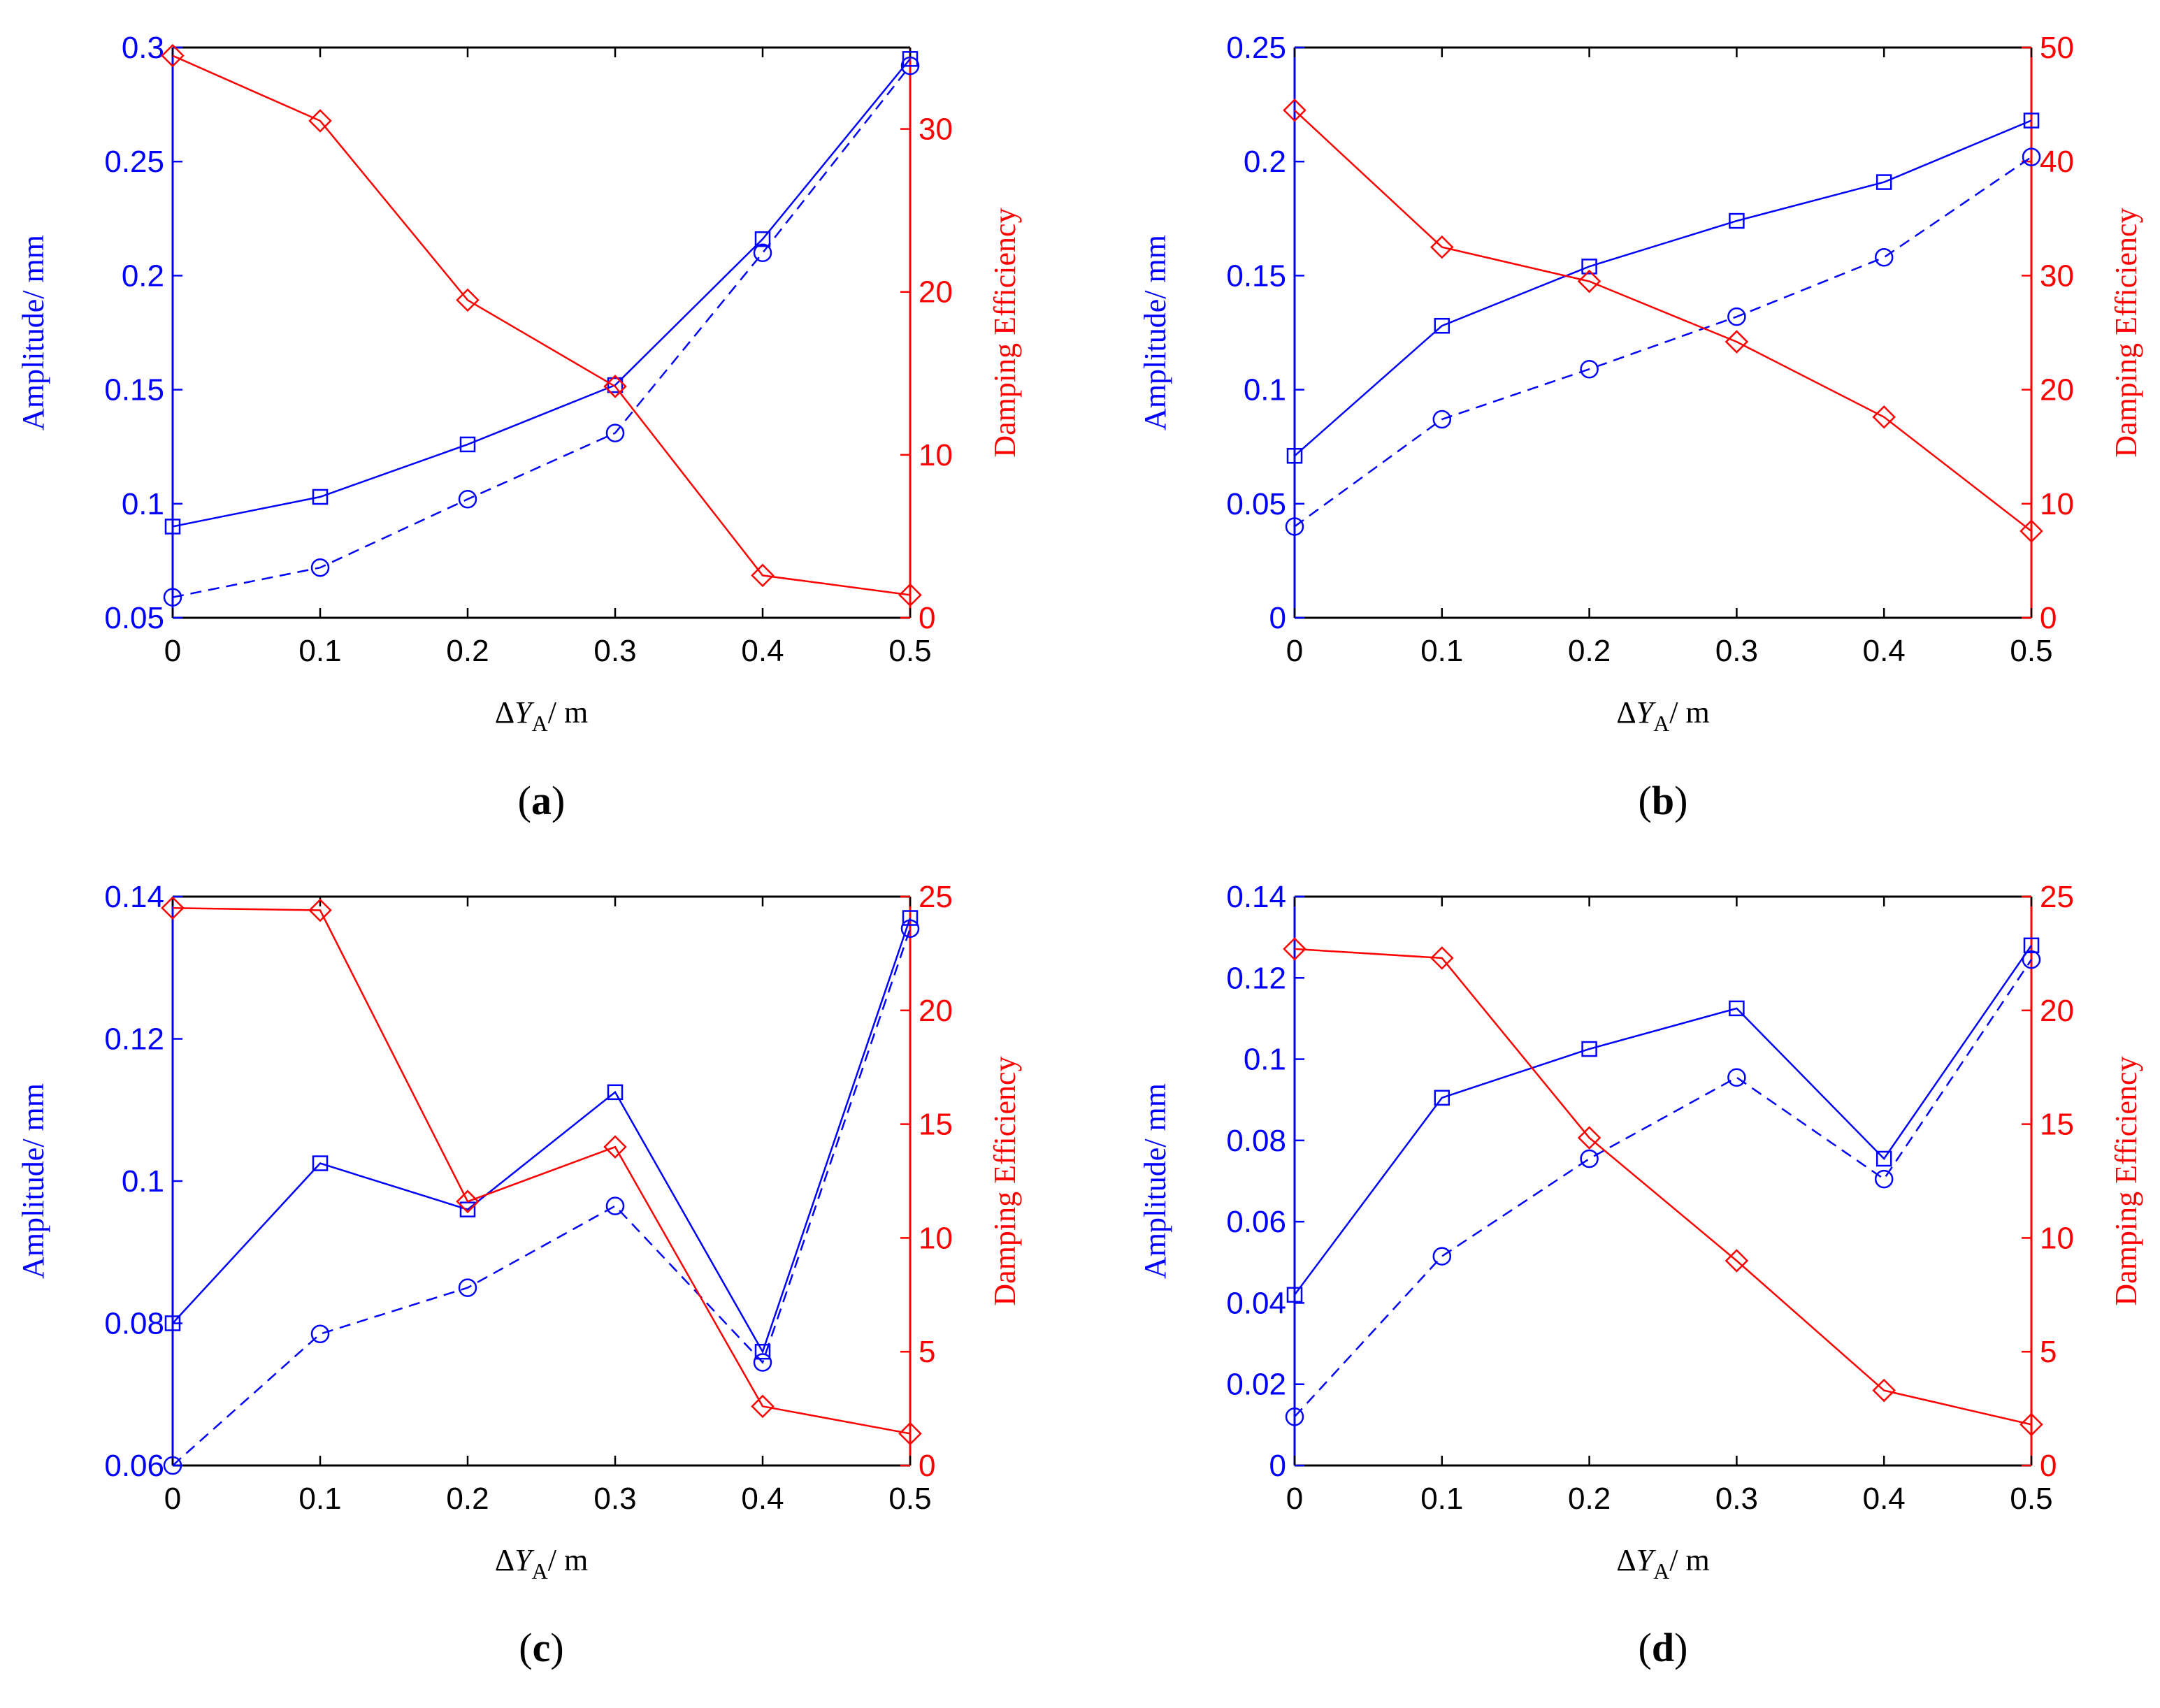 This screenshot has width=2160, height=1708. I want to click on right-y-axis-label: Damping Efficiency, so click(1005, 332).